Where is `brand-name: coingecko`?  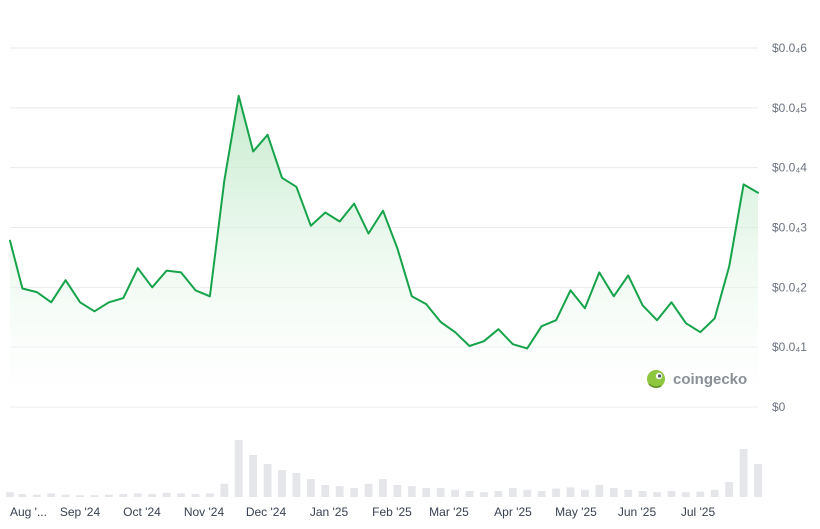
brand-name: coingecko is located at coordinates (710, 379).